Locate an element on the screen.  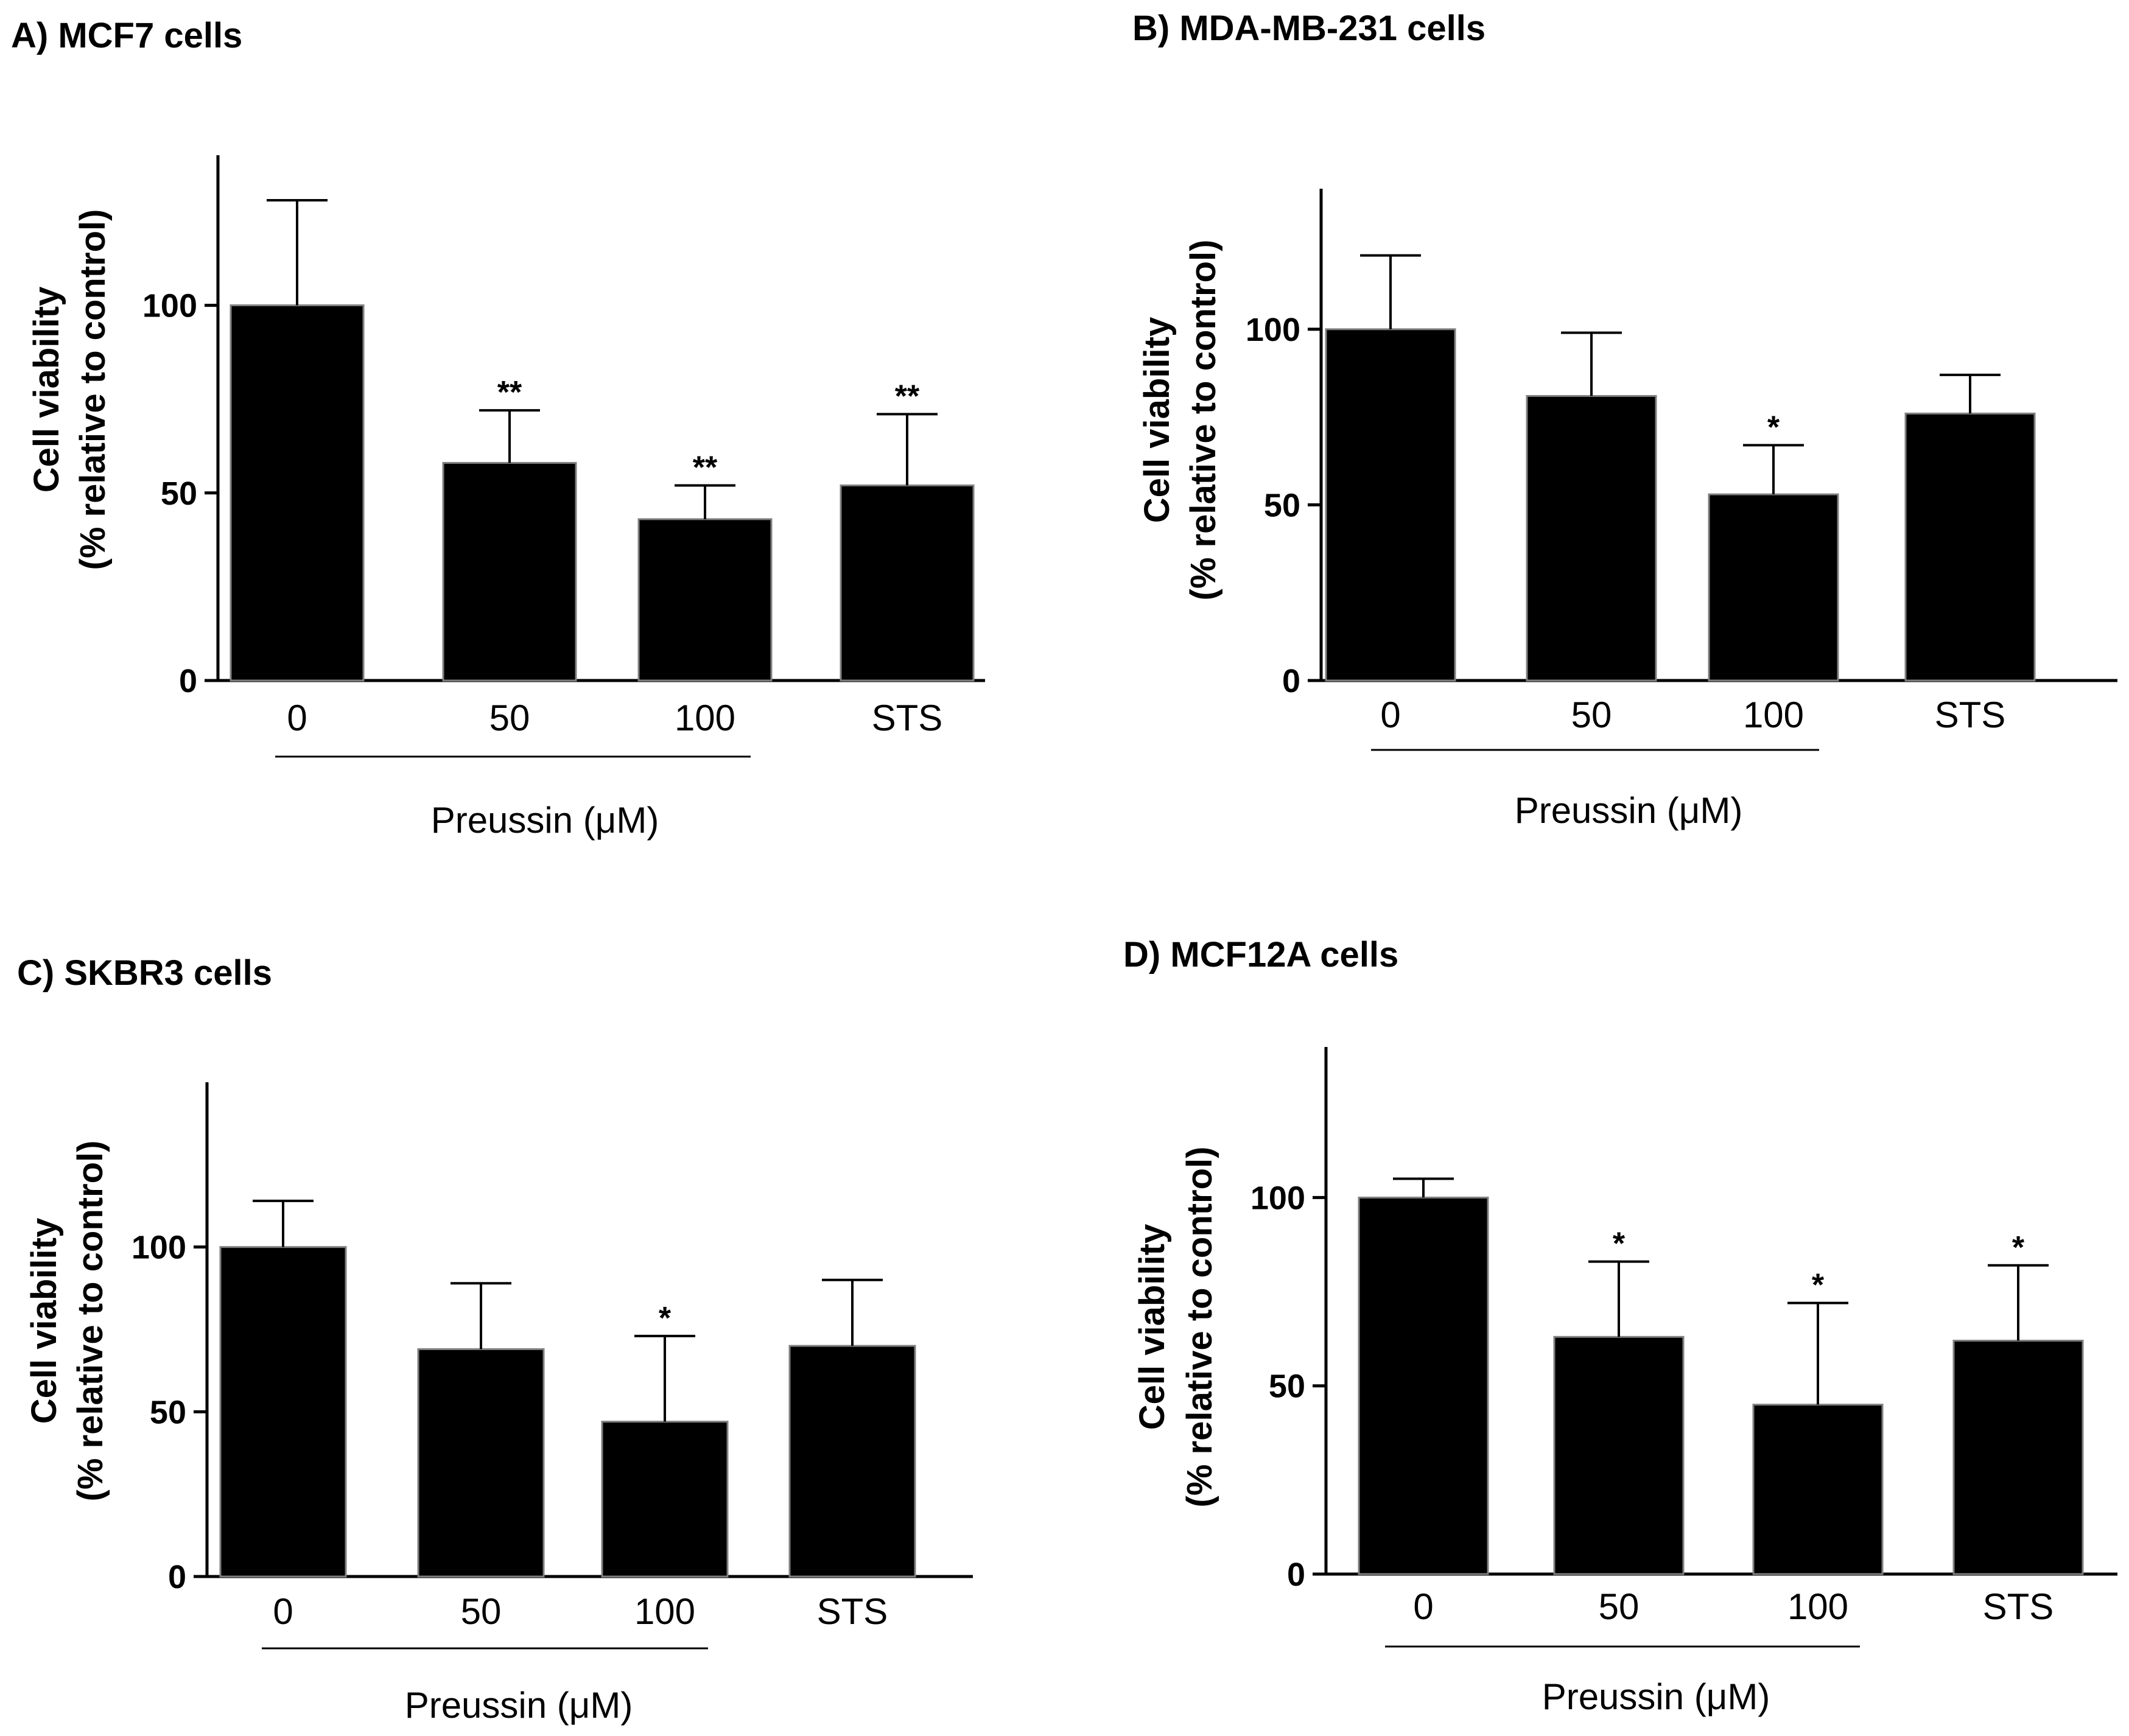
panel-title: D) MCF12A cells is located at coordinates (1260, 955).